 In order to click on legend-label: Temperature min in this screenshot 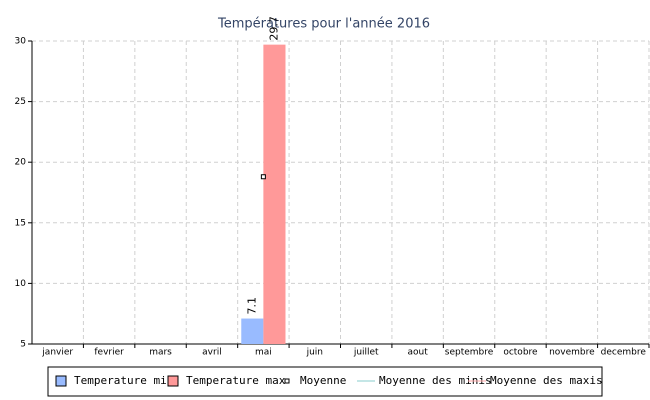, I will do `click(123, 380)`.